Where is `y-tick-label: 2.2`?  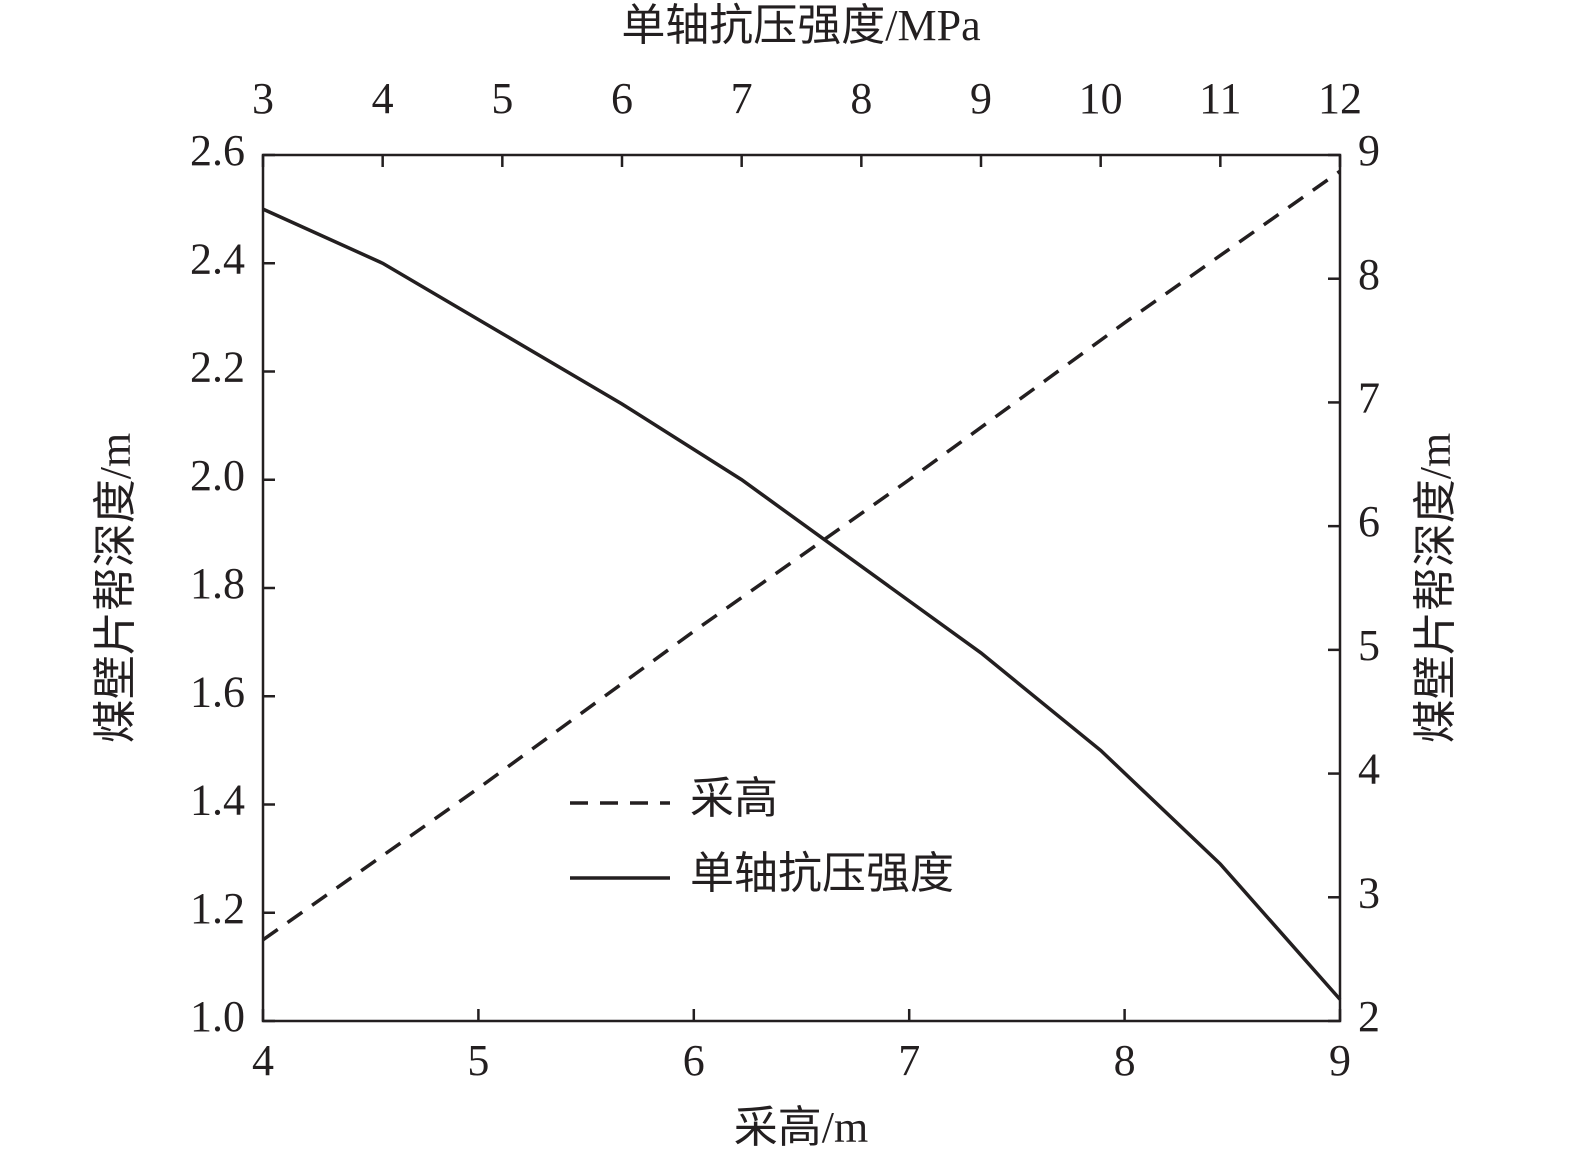 y-tick-label: 2.2 is located at coordinates (217, 367).